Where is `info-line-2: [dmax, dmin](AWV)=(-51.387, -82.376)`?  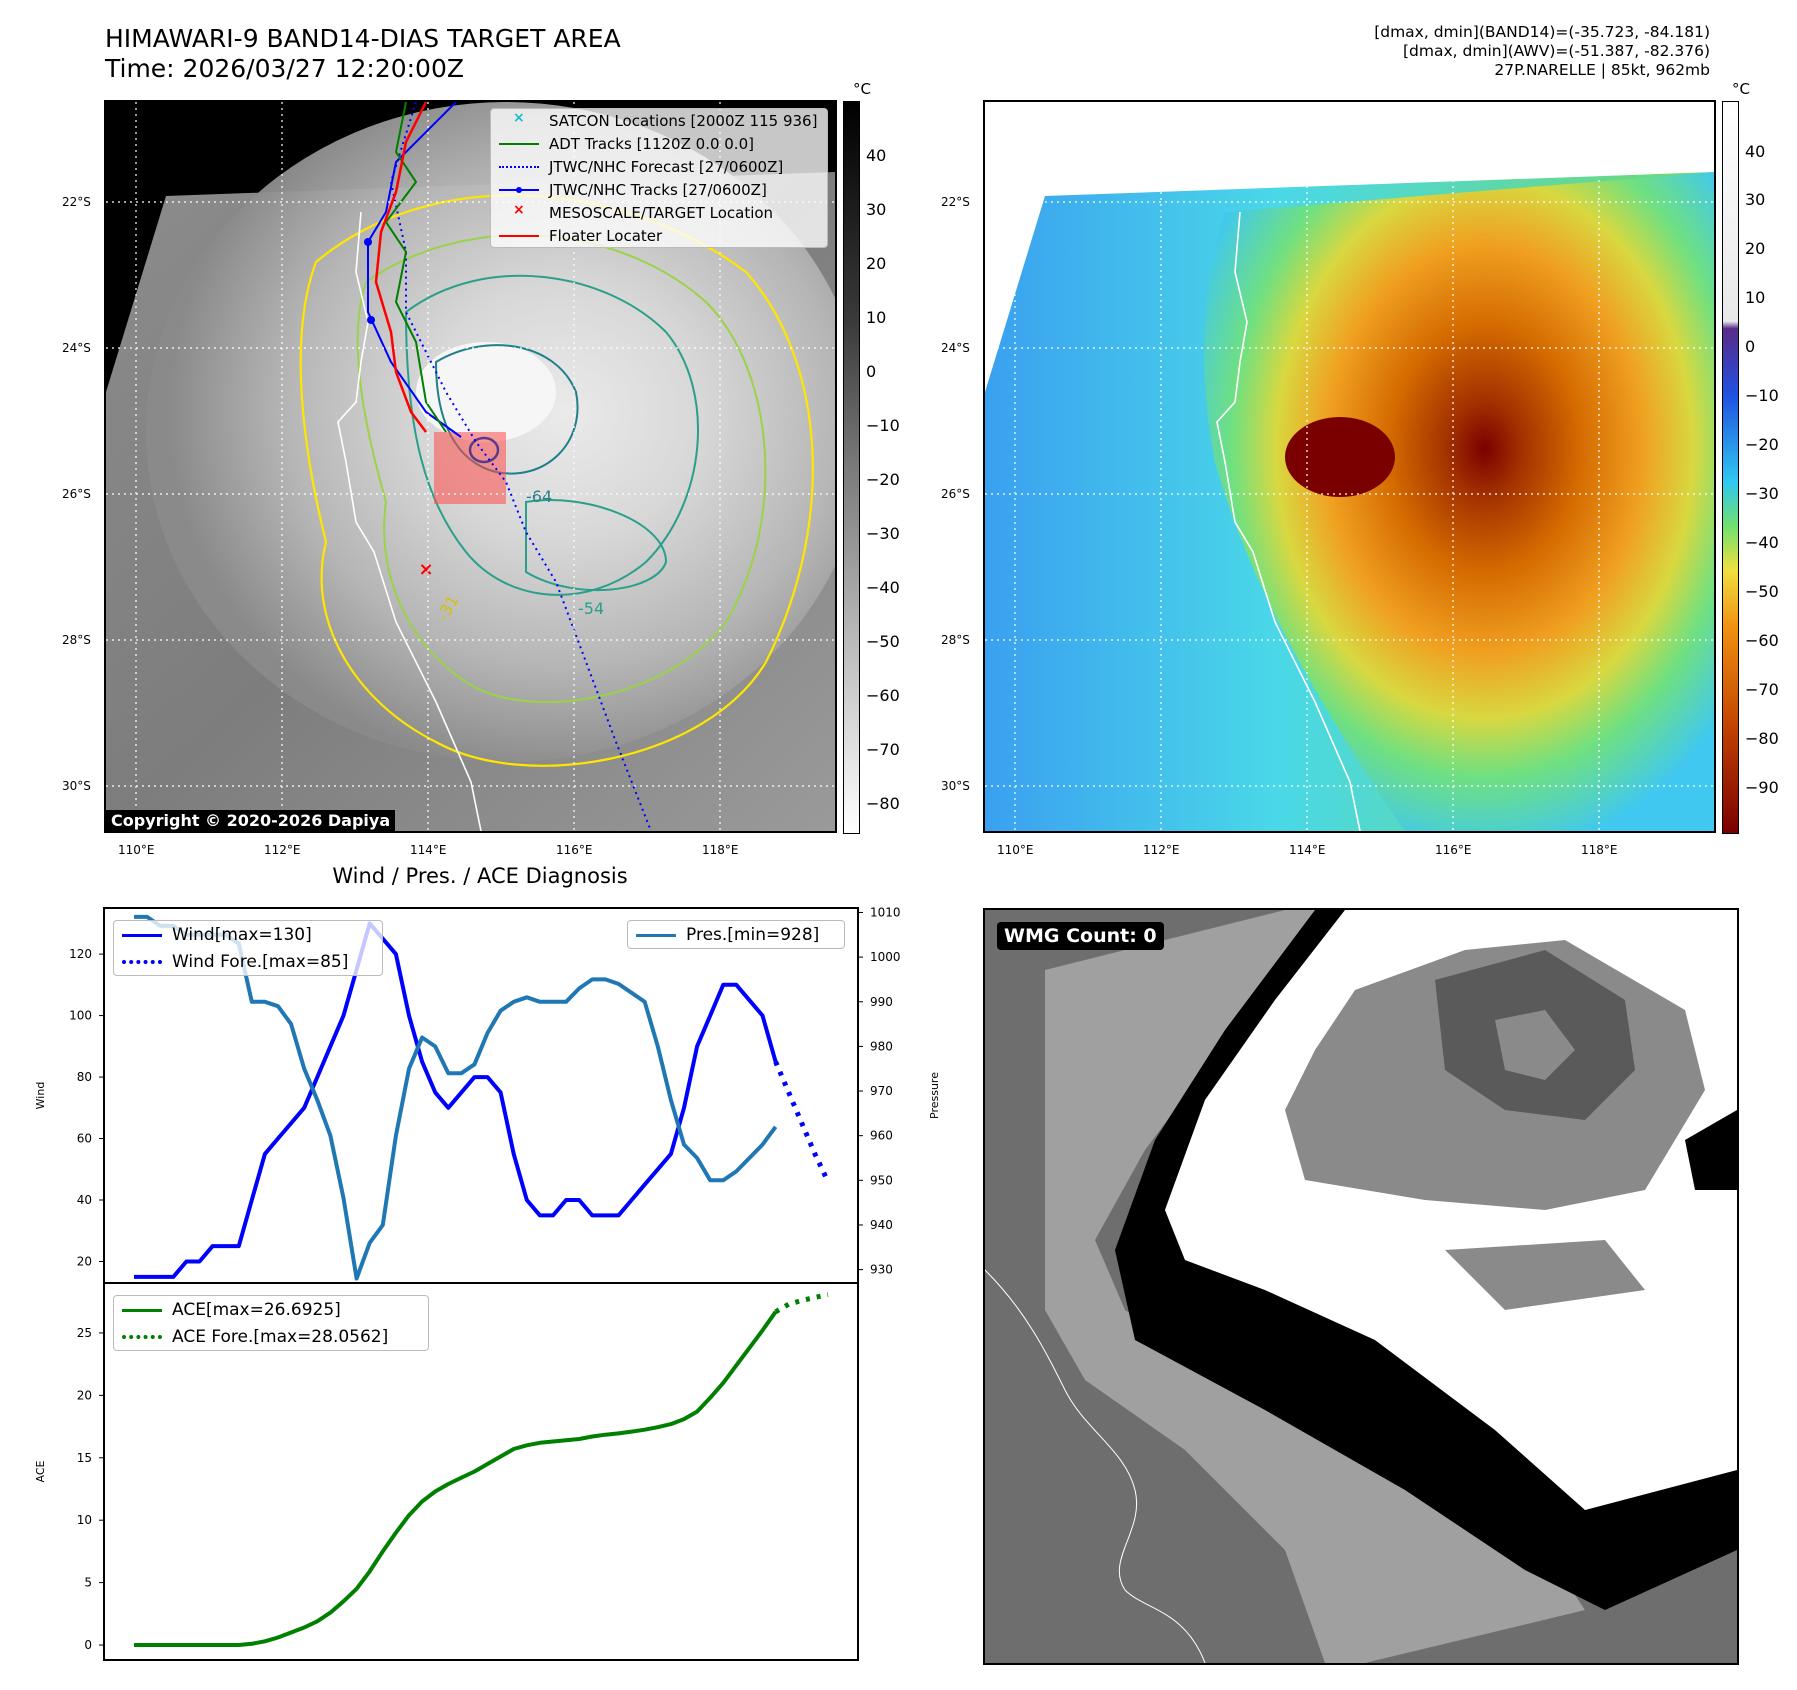
info-line-2: [dmax, dmin](AWV)=(-51.387, -82.376) is located at coordinates (1556, 51).